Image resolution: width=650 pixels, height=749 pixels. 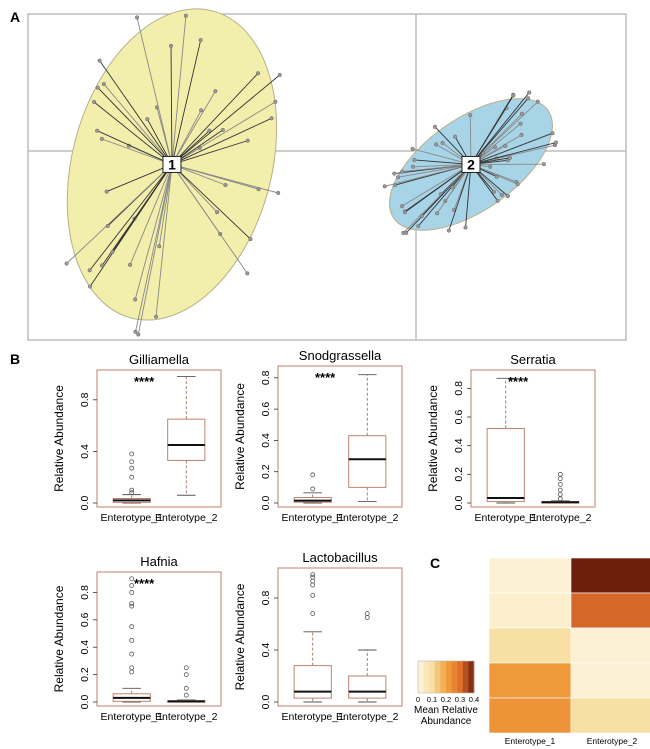 I want to click on legend-tick-label: 0.2, so click(x=446, y=699).